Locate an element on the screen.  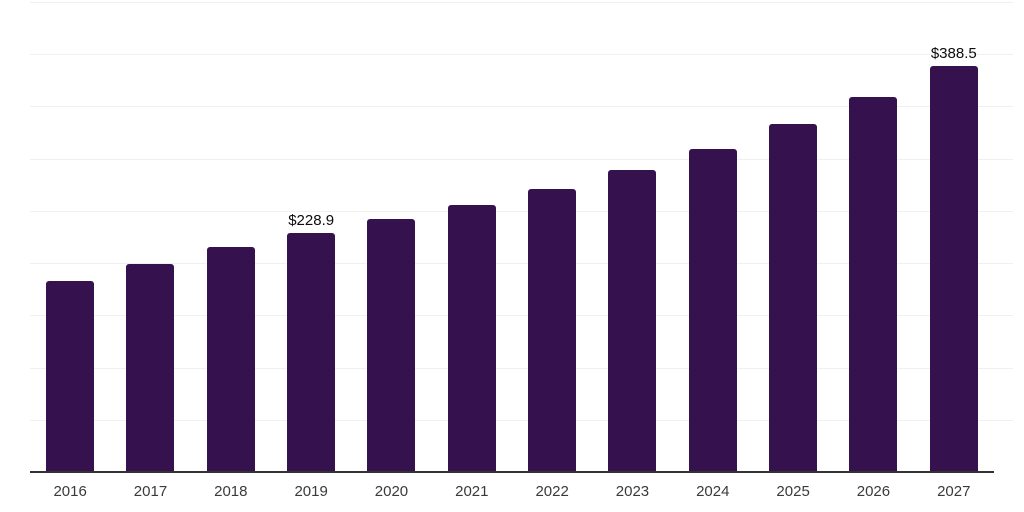
bar-slot-2022 is located at coordinates (552, 237).